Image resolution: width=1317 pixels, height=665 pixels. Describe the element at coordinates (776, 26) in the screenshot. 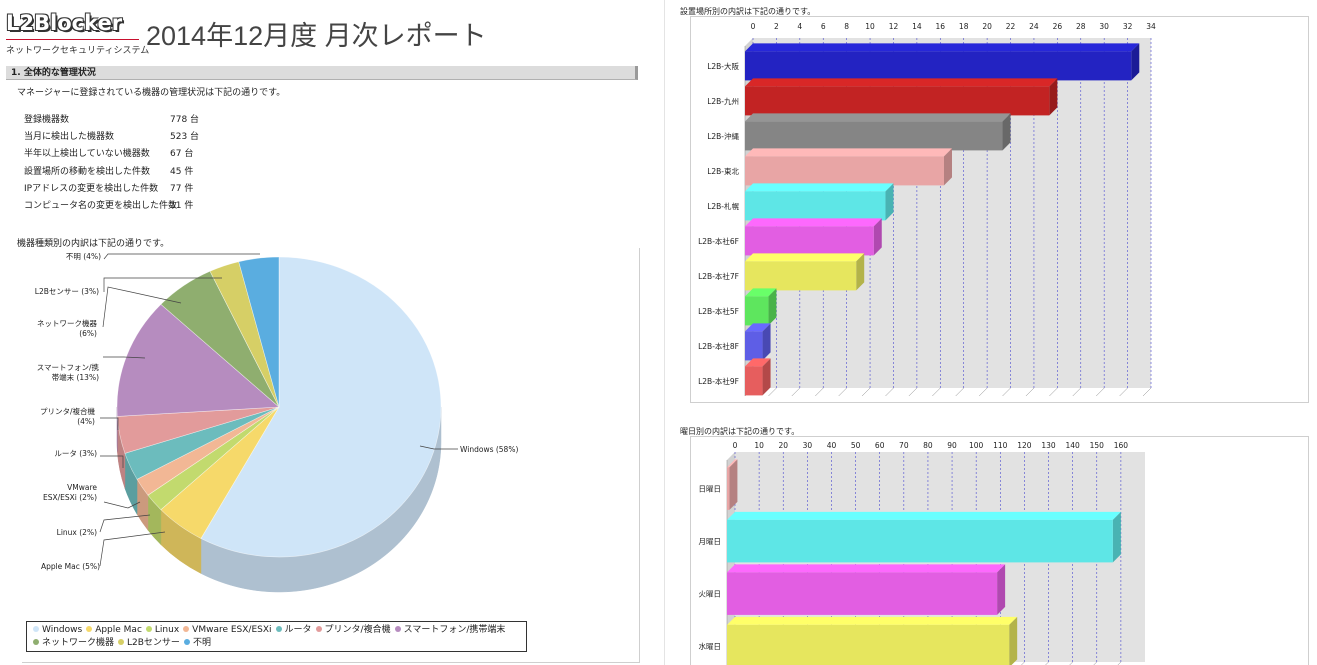

I see `x-tick-label: 2` at that location.